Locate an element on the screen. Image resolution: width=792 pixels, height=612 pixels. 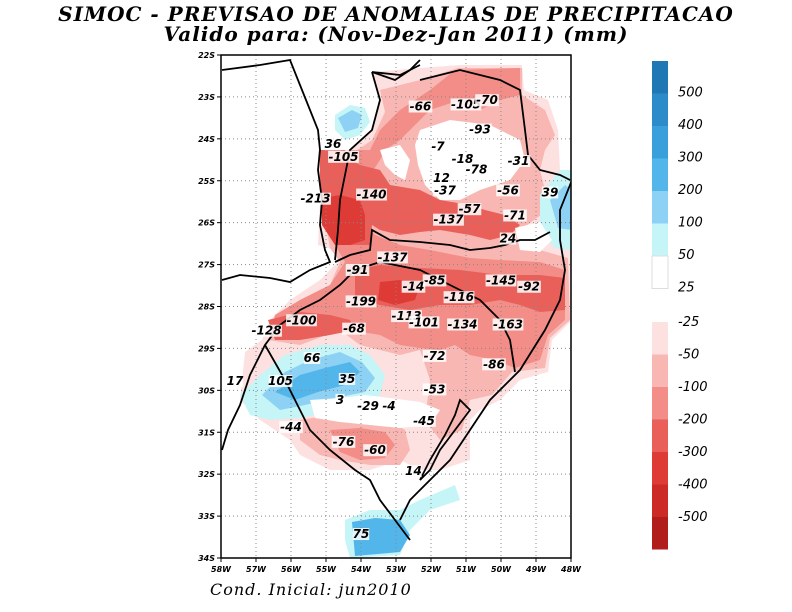
anomaly-value: -134 is located at coordinates (462, 324).